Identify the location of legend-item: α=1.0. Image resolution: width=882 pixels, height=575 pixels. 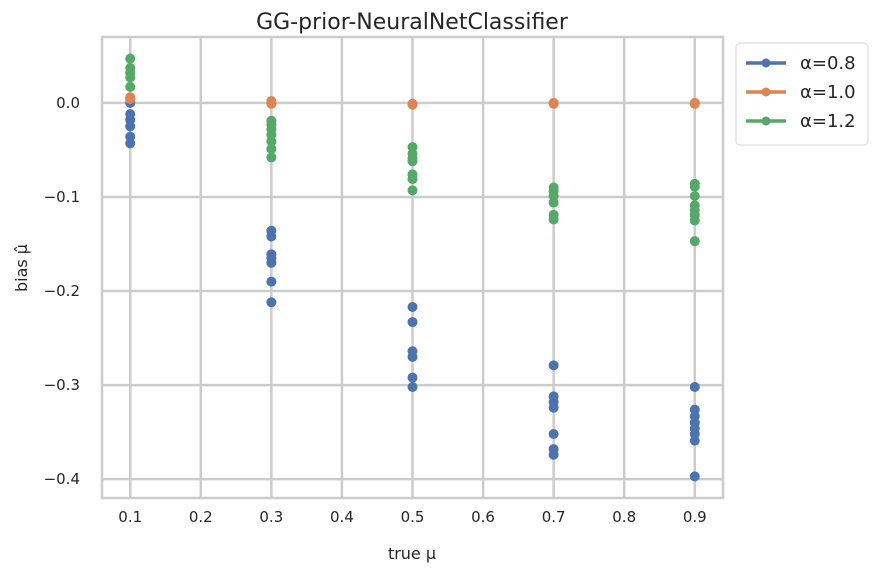
(801, 92).